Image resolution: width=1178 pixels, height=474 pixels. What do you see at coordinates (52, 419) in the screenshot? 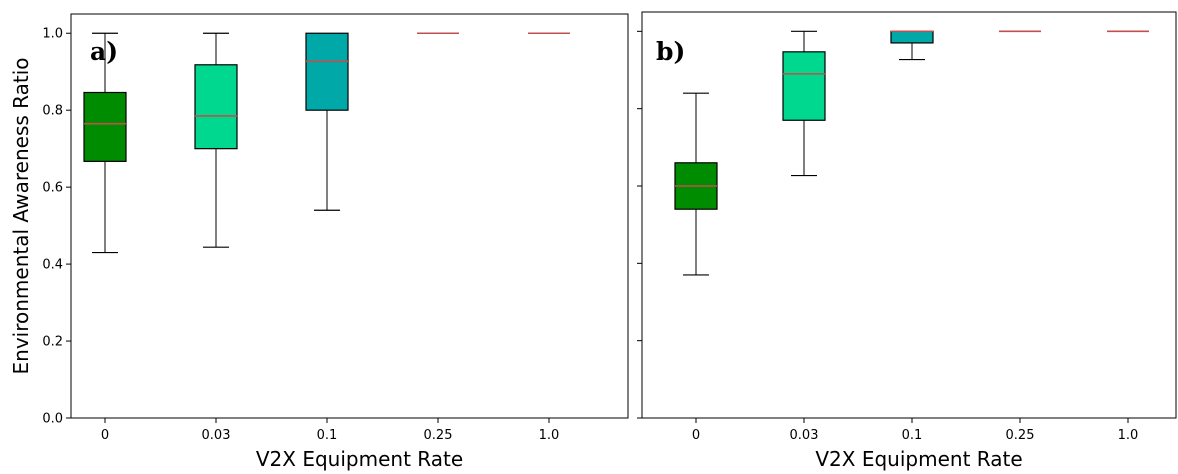
I see `y-tick-label: 0.0` at bounding box center [52, 419].